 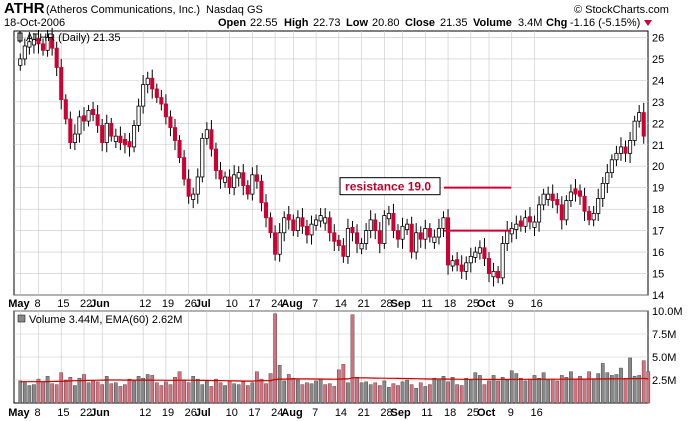 I want to click on x-tick-label: 24, so click(x=277, y=304).